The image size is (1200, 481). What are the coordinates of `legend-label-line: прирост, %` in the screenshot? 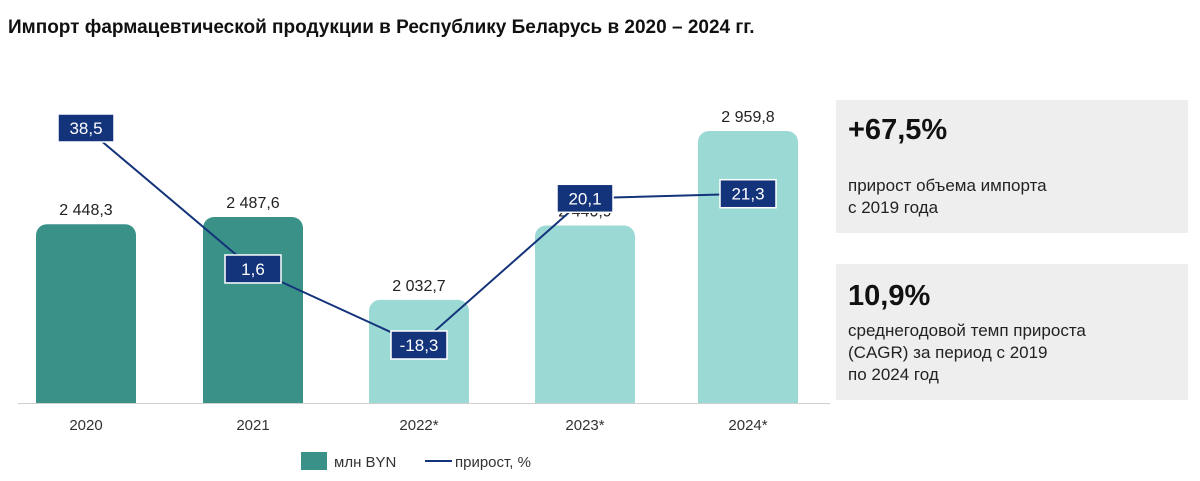 It's located at (493, 462).